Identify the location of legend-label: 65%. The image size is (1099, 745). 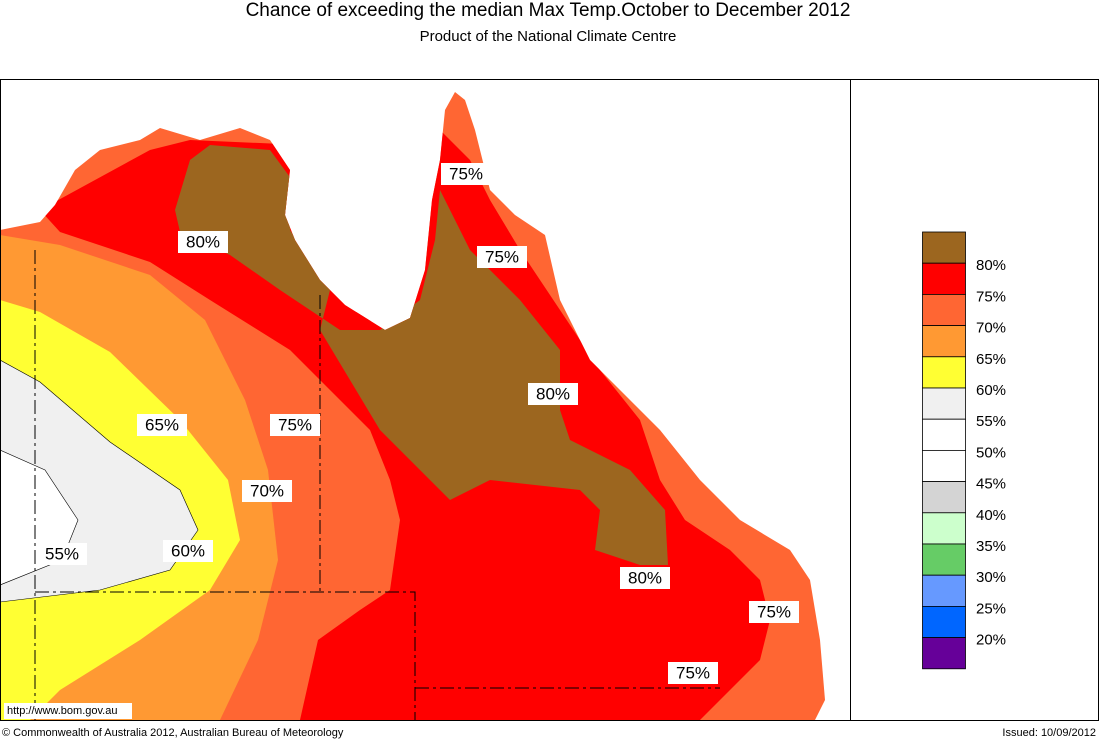
(991, 359).